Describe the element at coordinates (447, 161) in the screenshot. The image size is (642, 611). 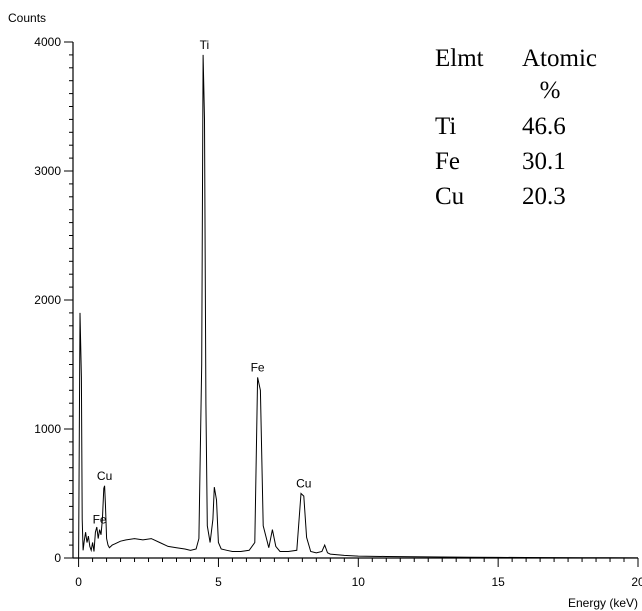
I see `table-cell-element: Fe` at that location.